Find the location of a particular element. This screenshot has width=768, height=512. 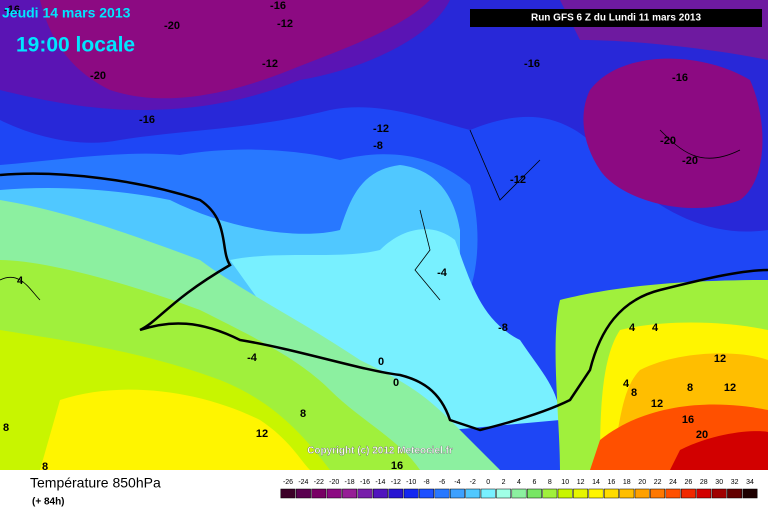

contour-label: 20 is located at coordinates (702, 435).